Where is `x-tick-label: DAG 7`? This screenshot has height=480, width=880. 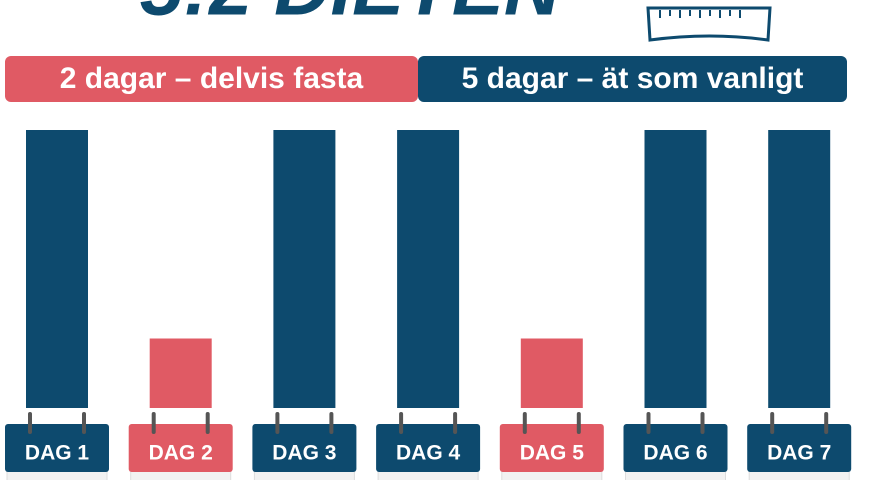
x-tick-label: DAG 7 is located at coordinates (799, 453).